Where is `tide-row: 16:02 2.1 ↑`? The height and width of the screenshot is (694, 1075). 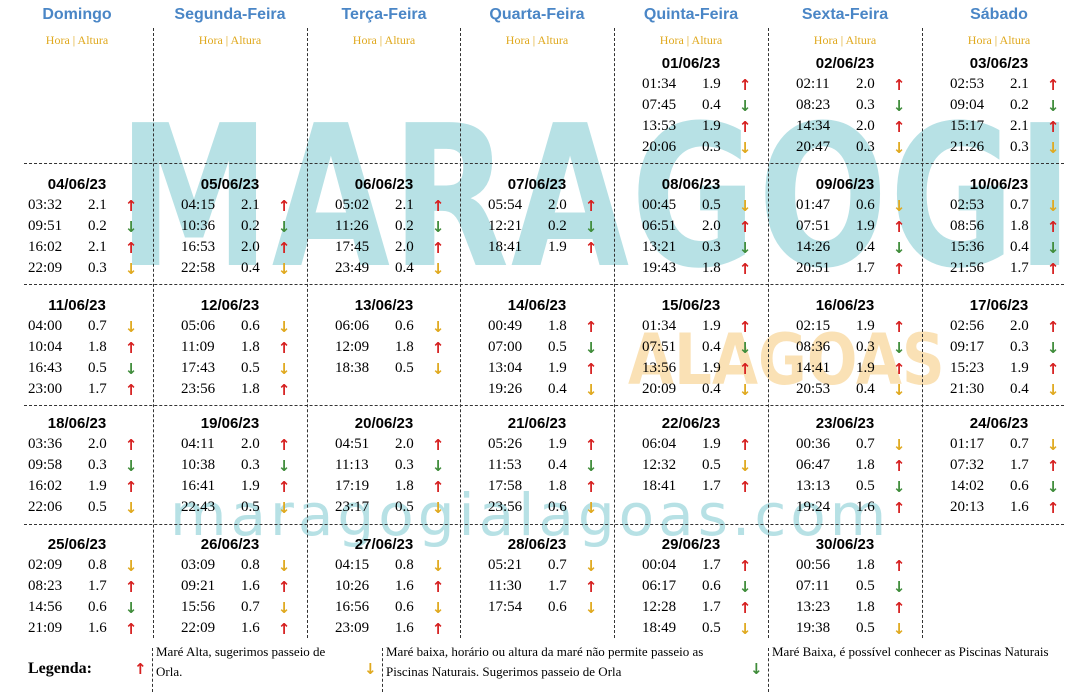
tide-row: 16:02 2.1 ↑ is located at coordinates (77, 249).